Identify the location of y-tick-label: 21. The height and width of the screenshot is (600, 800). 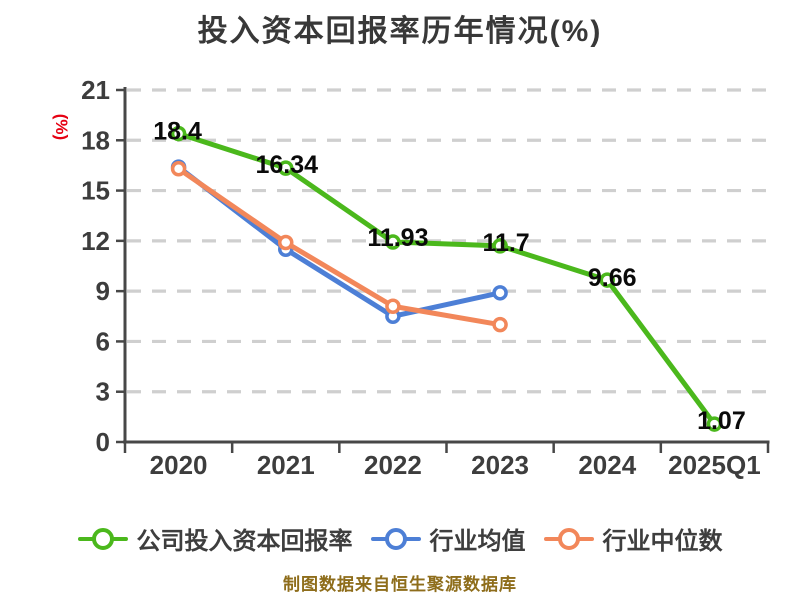
(95, 90).